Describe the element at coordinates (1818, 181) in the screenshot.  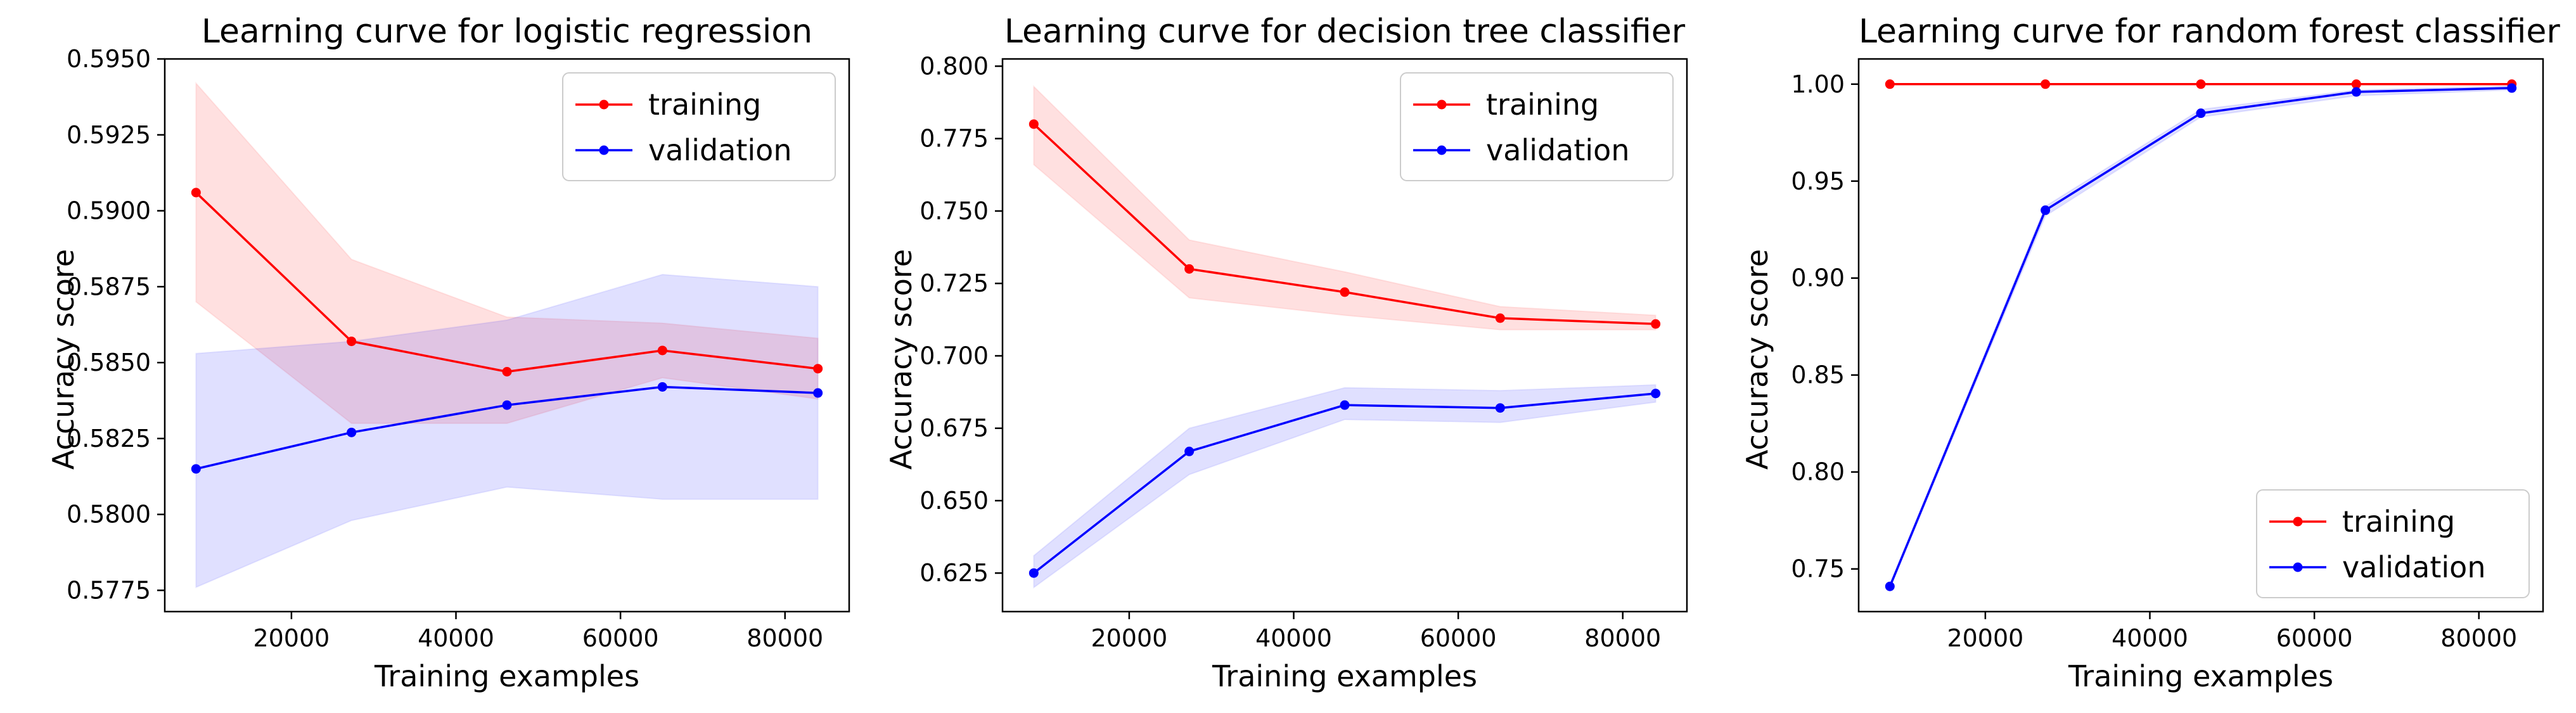
I see `y-tick-label: 0.95` at that location.